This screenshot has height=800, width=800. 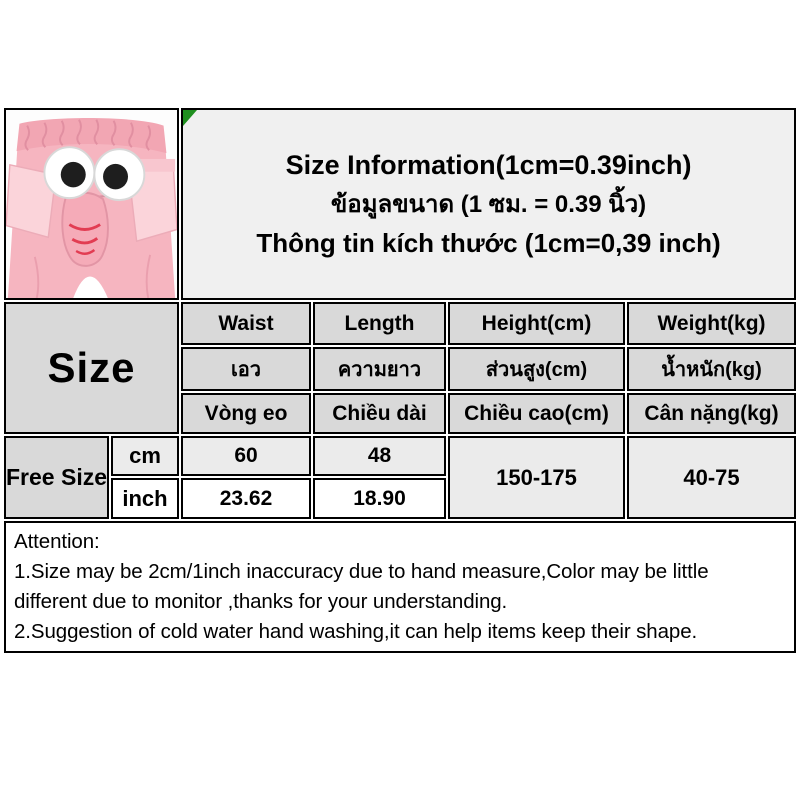 I want to click on header-height-vi: Chiều cao(cm), so click(x=536, y=413).